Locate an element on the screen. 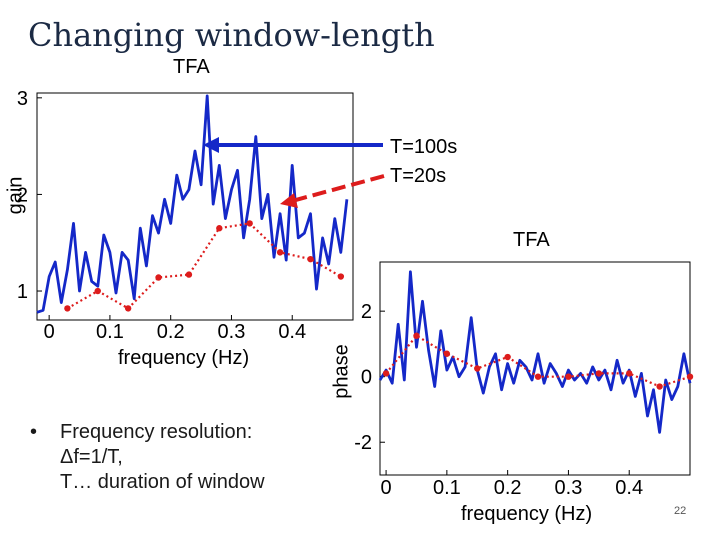  chart2-xtick-label: 0.2 is located at coordinates (508, 488).